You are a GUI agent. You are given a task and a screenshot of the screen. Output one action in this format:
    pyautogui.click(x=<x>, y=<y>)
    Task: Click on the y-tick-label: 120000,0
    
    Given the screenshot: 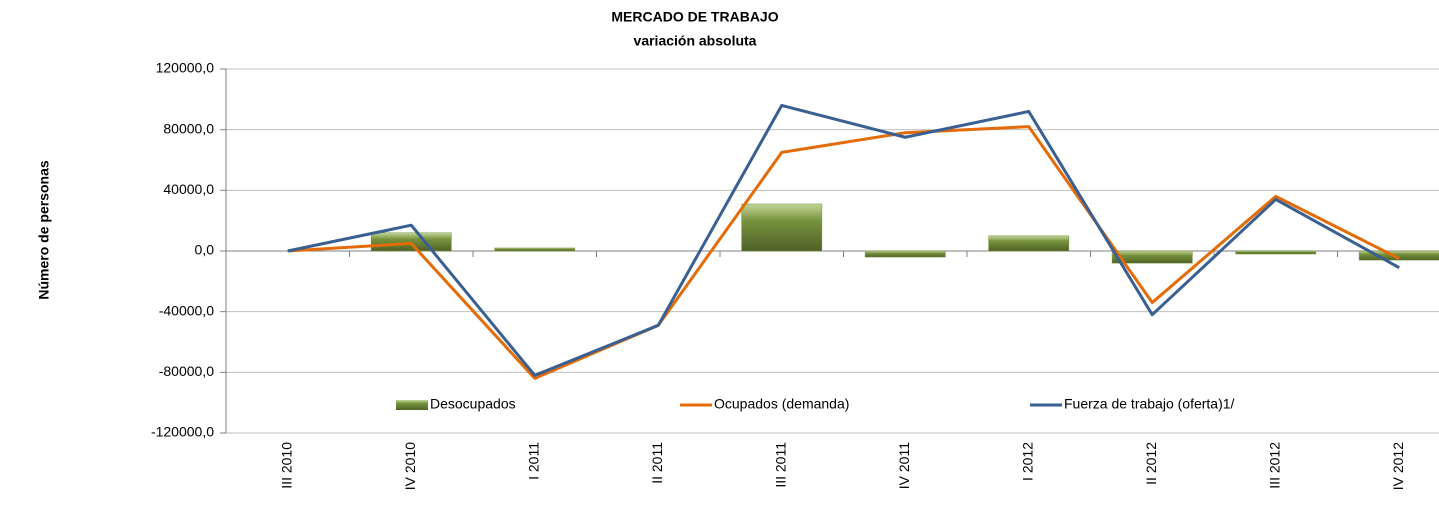 What is the action you would take?
    pyautogui.click(x=185, y=68)
    